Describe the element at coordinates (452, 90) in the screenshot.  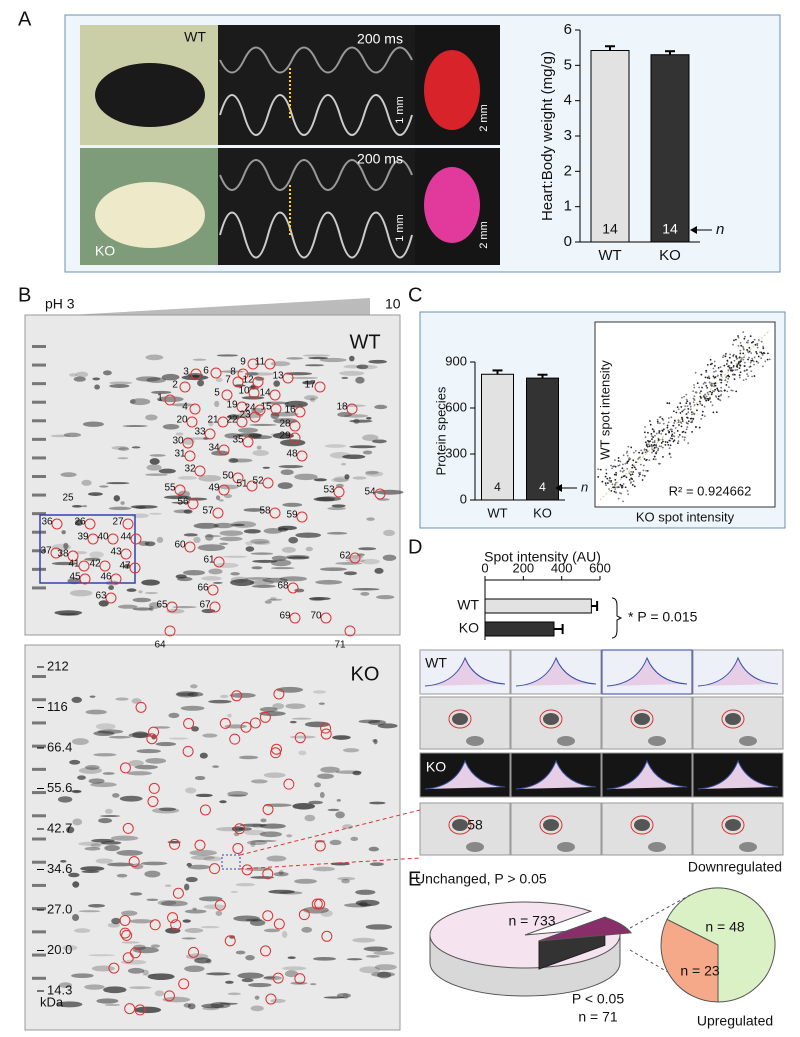
I see `heart-wt` at that location.